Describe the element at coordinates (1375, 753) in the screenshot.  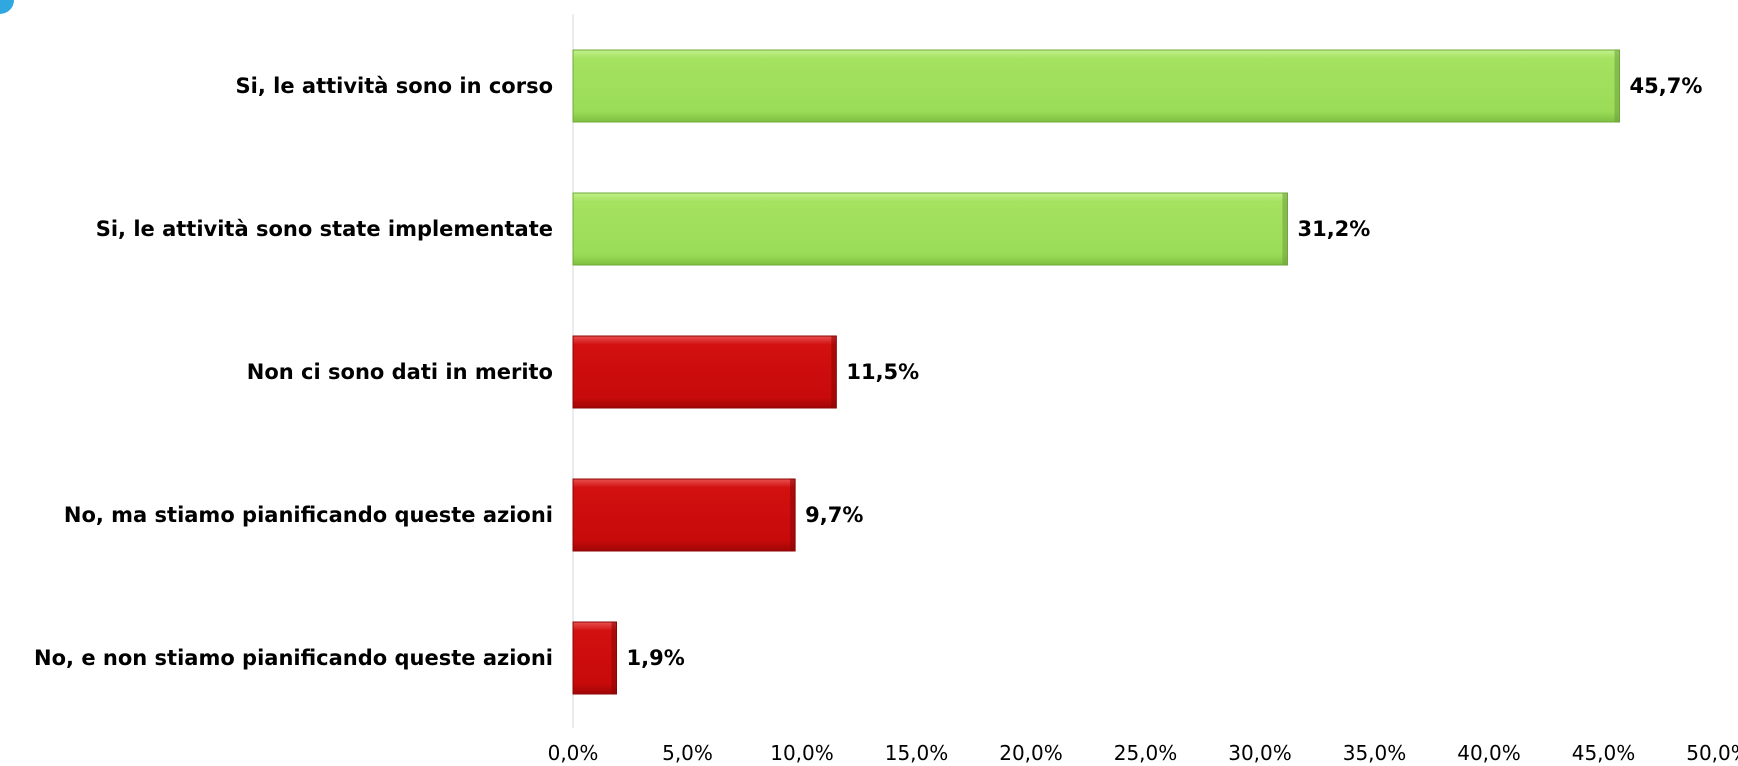
I see `x-tick-label-8: 35,0%` at that location.